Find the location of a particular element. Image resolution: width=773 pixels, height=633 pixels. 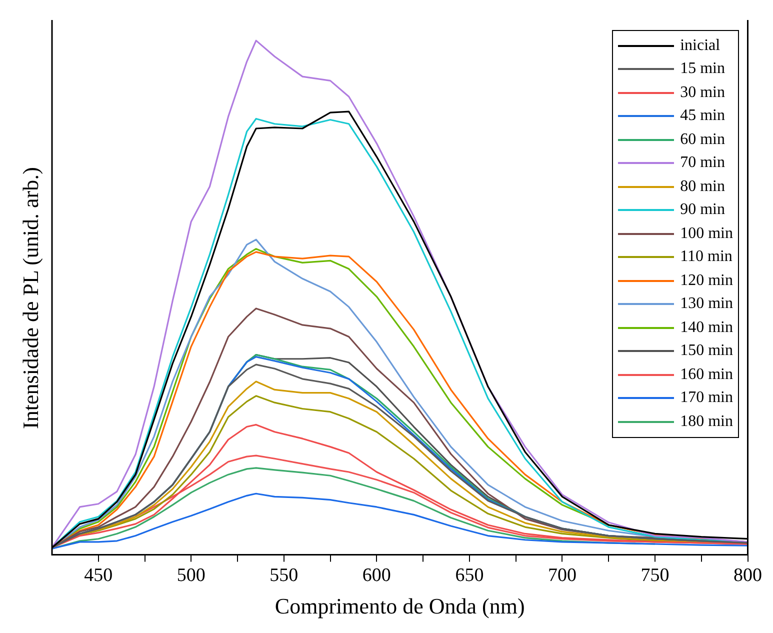

legend-label: 180 min is located at coordinates (706, 421).